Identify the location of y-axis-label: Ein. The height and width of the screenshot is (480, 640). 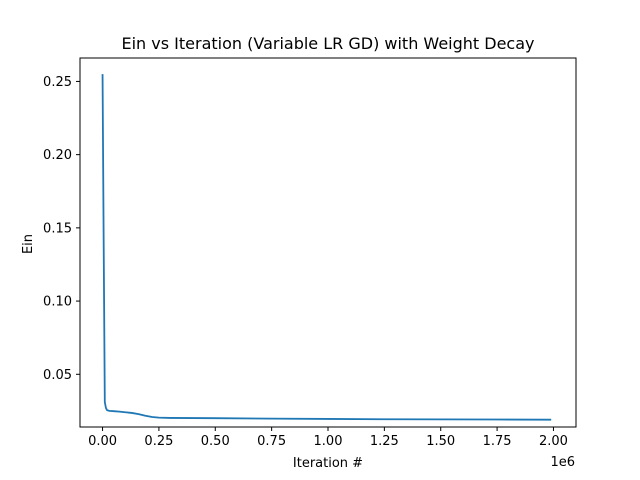
(28, 244).